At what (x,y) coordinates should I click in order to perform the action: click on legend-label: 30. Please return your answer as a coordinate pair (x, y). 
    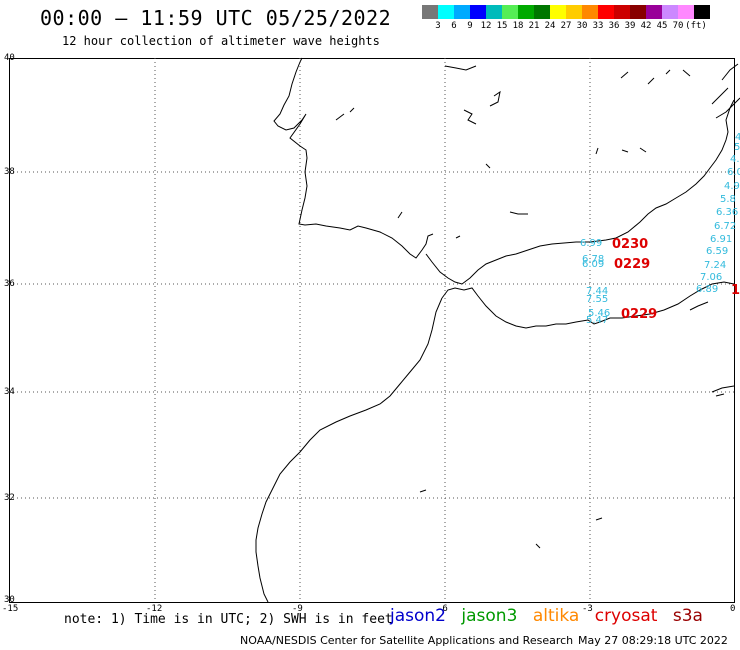
    Looking at the image, I should click on (582, 26).